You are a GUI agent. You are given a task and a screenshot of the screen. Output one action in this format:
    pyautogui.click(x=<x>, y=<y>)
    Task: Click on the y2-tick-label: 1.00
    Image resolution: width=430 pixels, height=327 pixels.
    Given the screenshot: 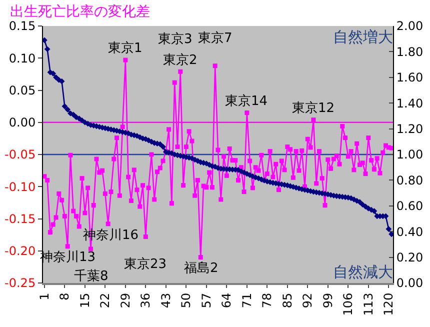 What is the action you would take?
    pyautogui.click(x=410, y=155)
    